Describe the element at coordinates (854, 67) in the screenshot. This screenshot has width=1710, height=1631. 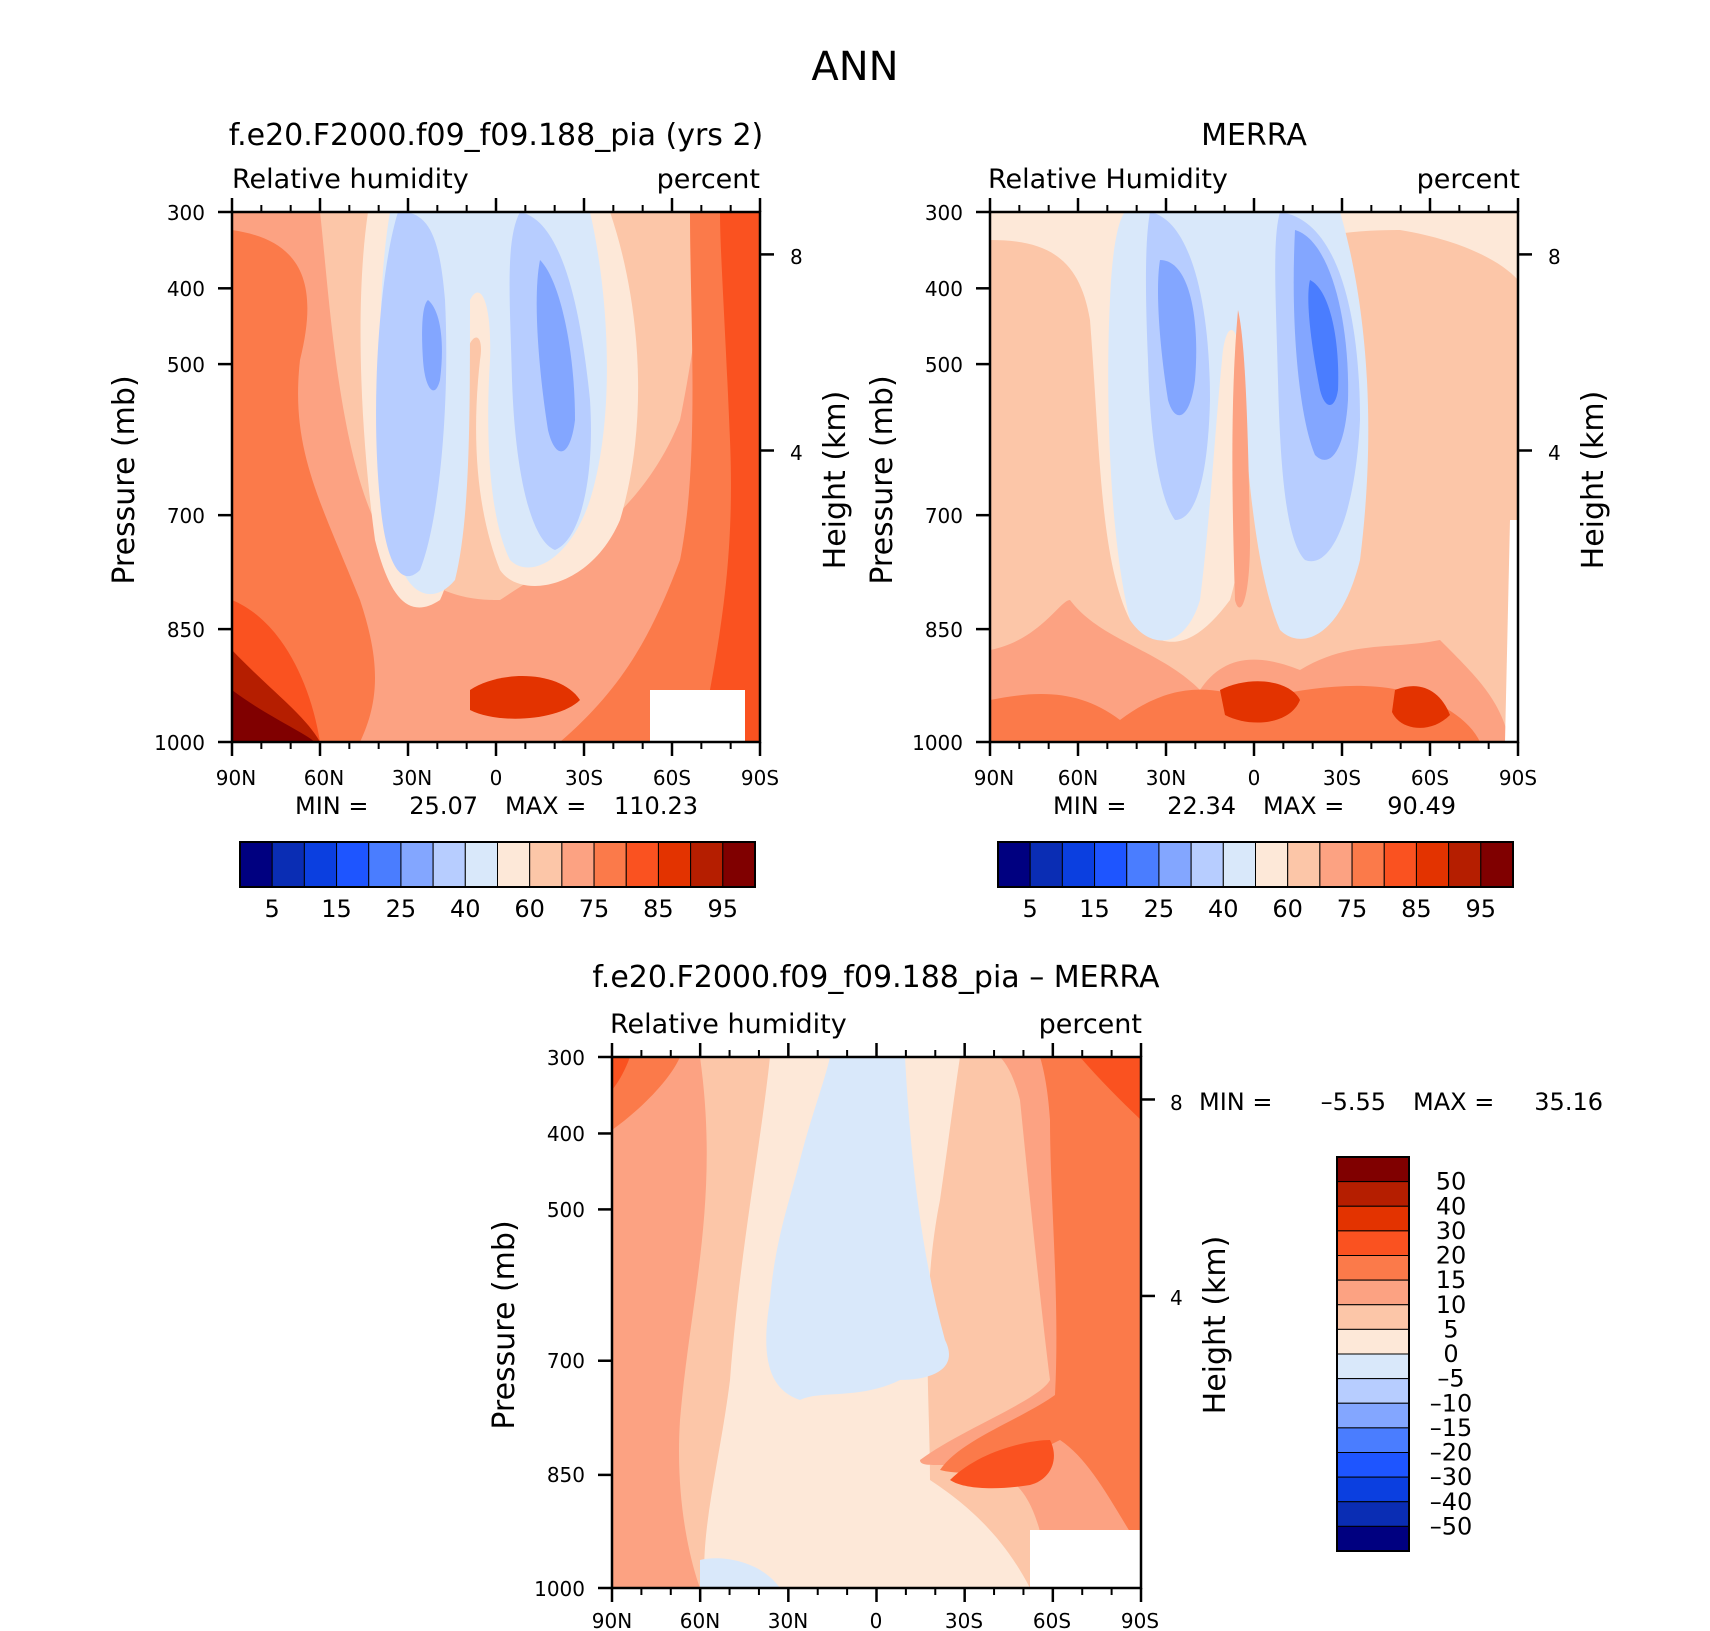
I see `figure-title: ANN` at that location.